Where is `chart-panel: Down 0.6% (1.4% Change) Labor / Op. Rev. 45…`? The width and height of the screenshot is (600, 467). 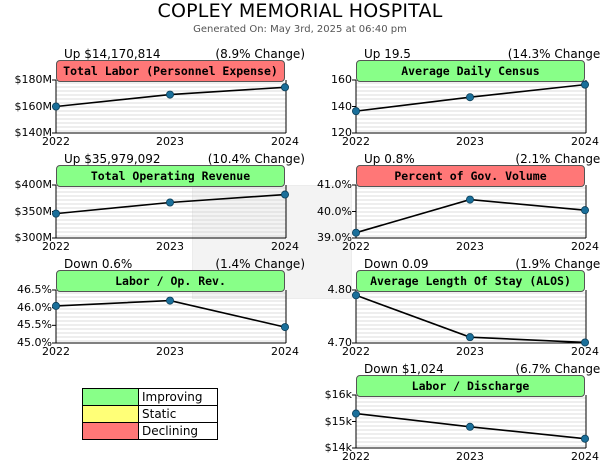 chart-panel: Down 0.6% (1.4% Change) Labor / Op. Rev. 45… is located at coordinates (164, 309).